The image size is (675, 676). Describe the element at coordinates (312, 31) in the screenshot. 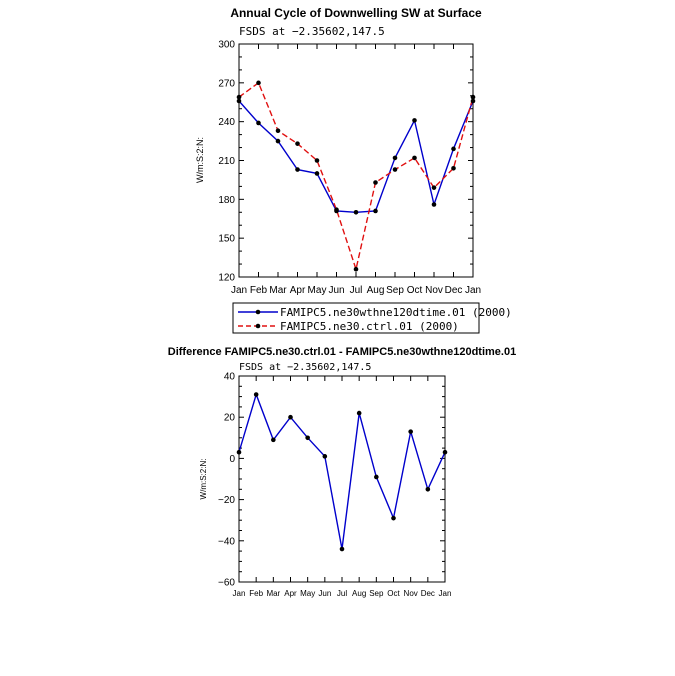

I see `top-chart-subtitle: FSDS at −2.35602,147.5` at that location.